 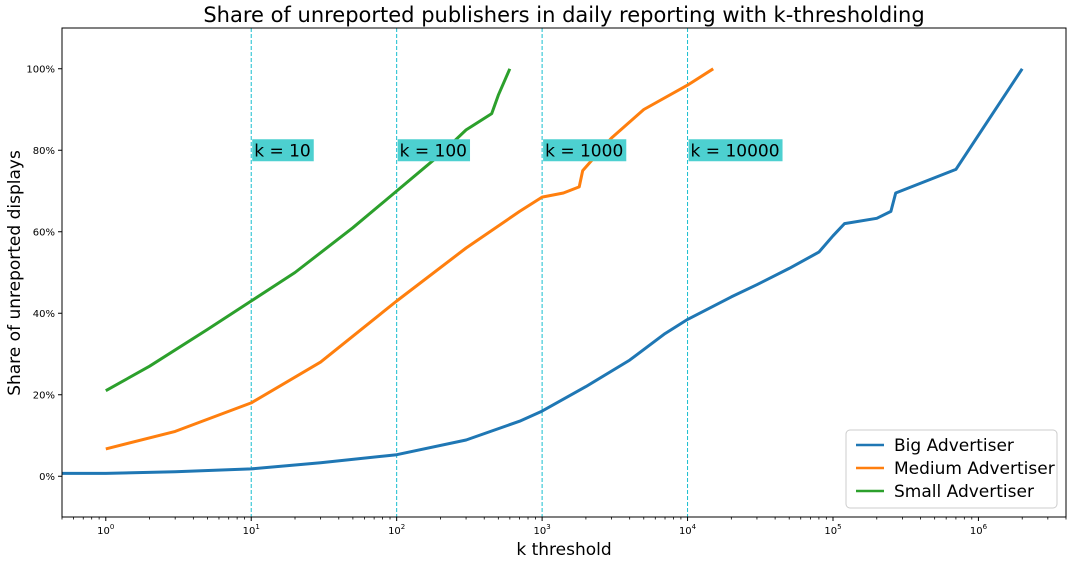 What do you see at coordinates (964, 492) in the screenshot?
I see `legend-label: Small Advertiser` at bounding box center [964, 492].